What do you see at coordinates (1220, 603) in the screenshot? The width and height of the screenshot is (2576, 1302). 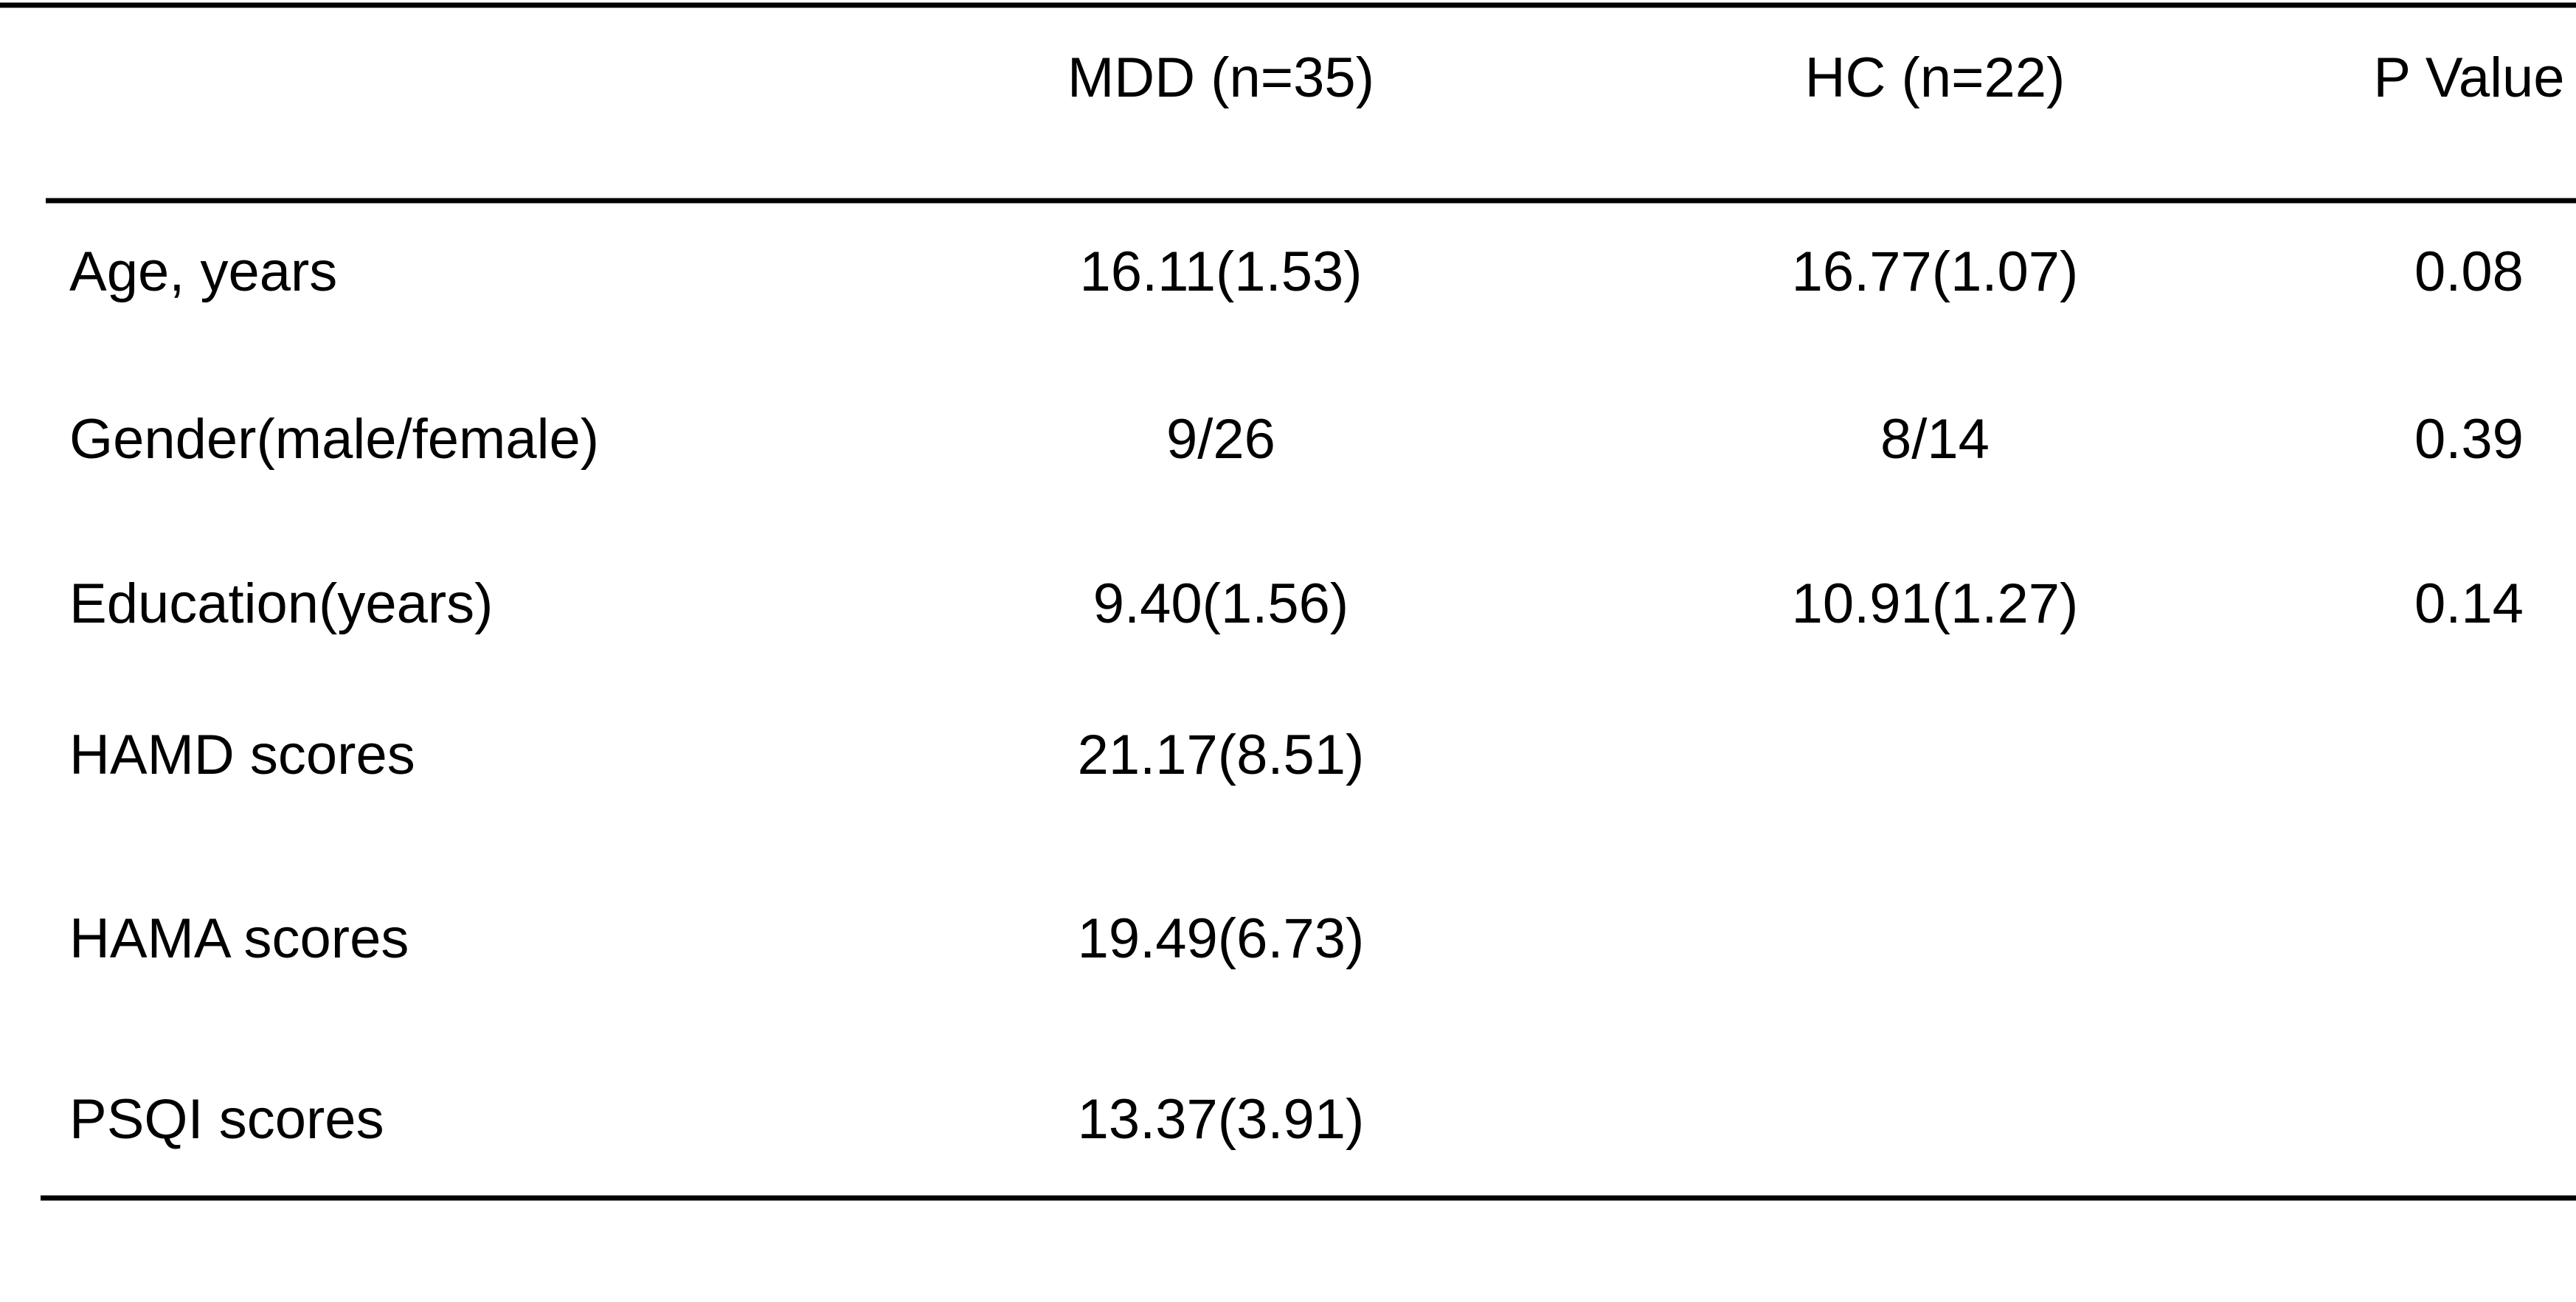 I see `cell: 9.40(1.56)` at bounding box center [1220, 603].